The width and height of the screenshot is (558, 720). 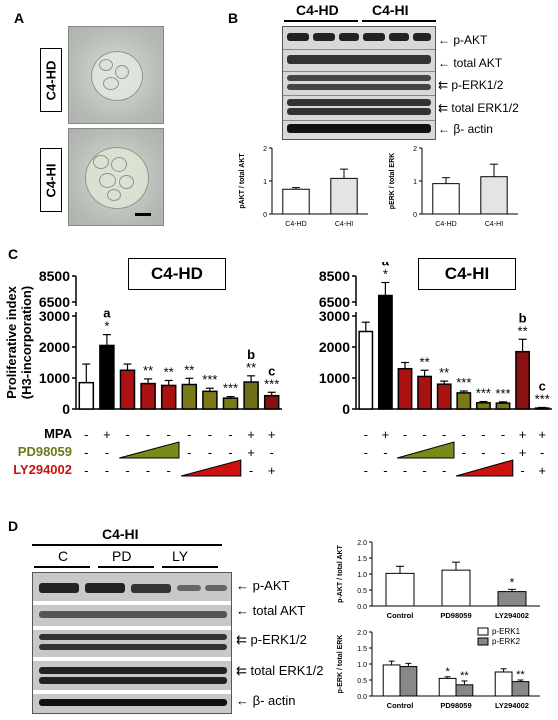 What do you see at coordinates (317, 10) in the screenshot?
I see `blot-b-group-hd: C4-HD` at bounding box center [317, 10].